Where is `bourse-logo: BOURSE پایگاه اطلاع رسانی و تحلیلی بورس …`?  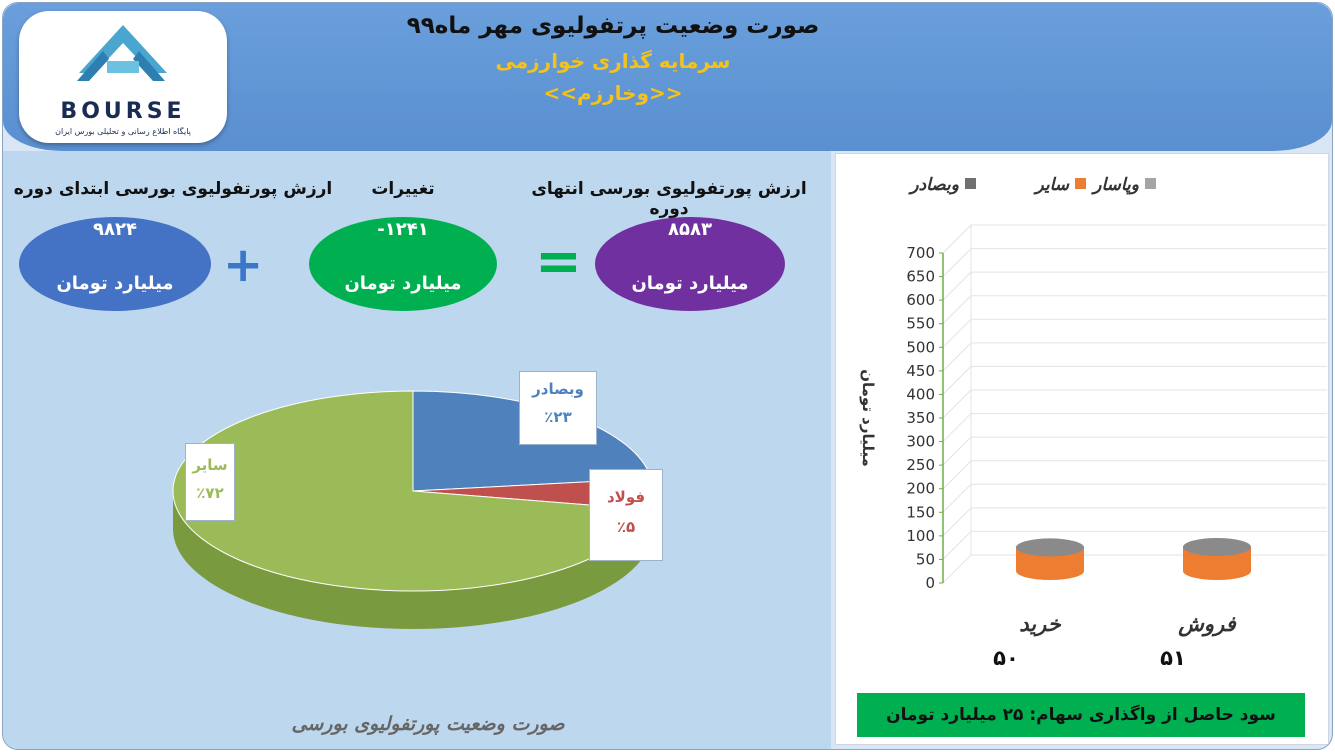
bourse-logo: BOURSE پایگاه اطلاع رسانی و تحلیلی بورس … is located at coordinates (123, 77).